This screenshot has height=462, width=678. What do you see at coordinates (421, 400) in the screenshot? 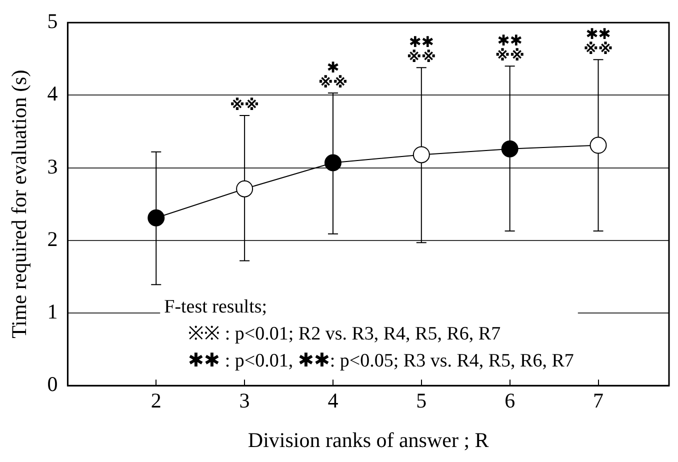
I see `x-tick-label: 5` at bounding box center [421, 400].